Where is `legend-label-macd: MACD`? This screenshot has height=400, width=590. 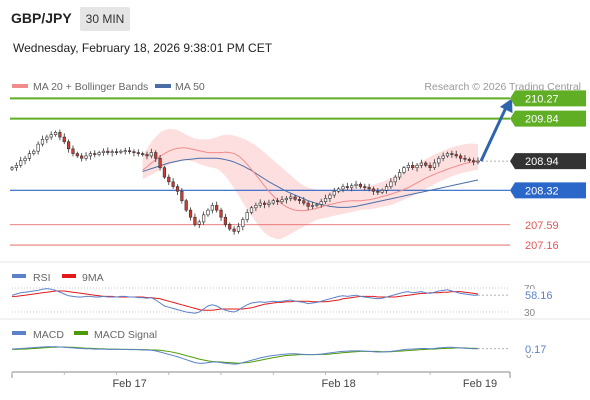 legend-label-macd: MACD is located at coordinates (48, 335).